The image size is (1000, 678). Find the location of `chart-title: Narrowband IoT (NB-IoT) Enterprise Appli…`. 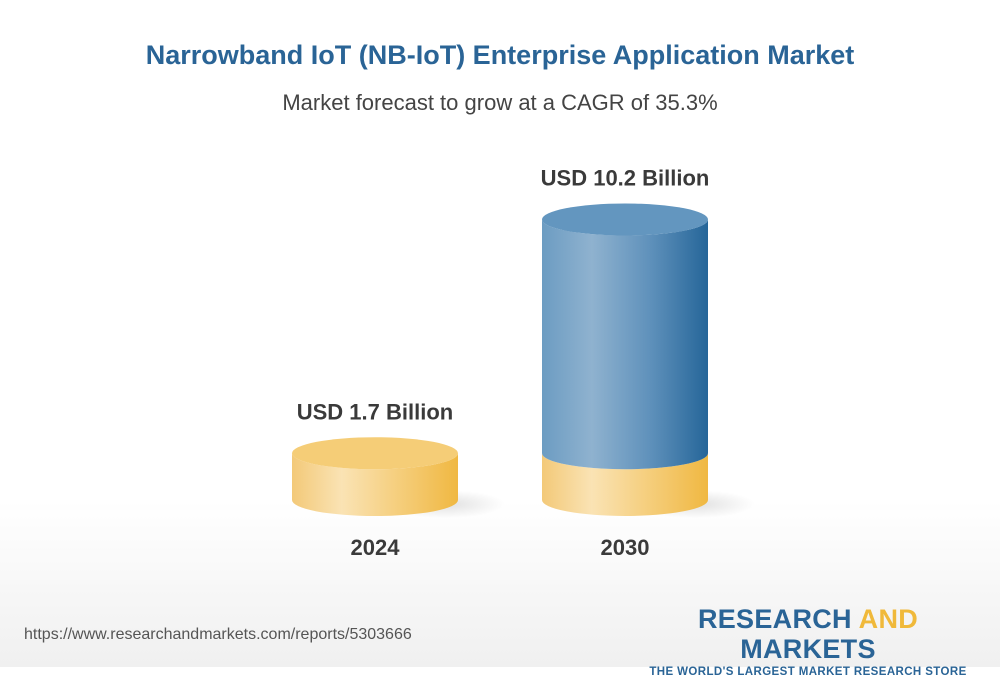

chart-title: Narrowband IoT (NB-IoT) Enterprise Appli… is located at coordinates (500, 55).